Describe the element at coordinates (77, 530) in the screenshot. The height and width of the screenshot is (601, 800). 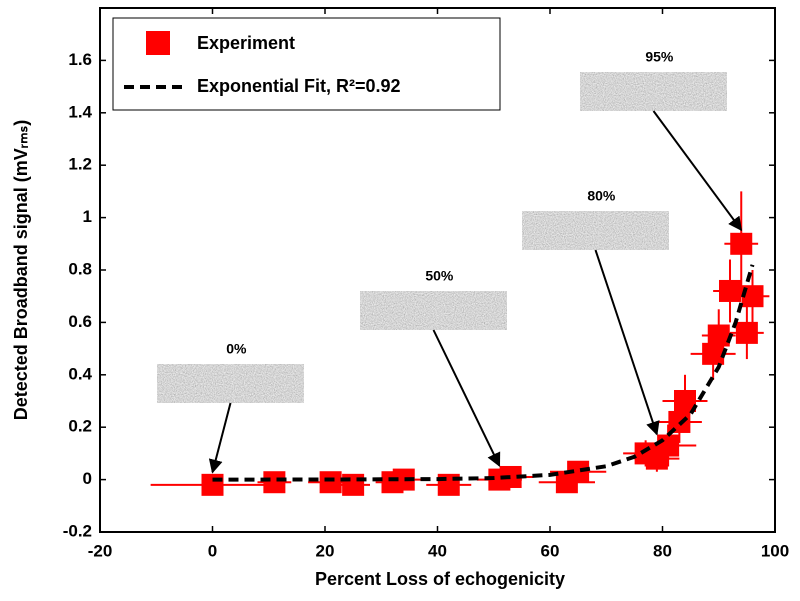
I see `y-tick-label: -0.2` at that location.